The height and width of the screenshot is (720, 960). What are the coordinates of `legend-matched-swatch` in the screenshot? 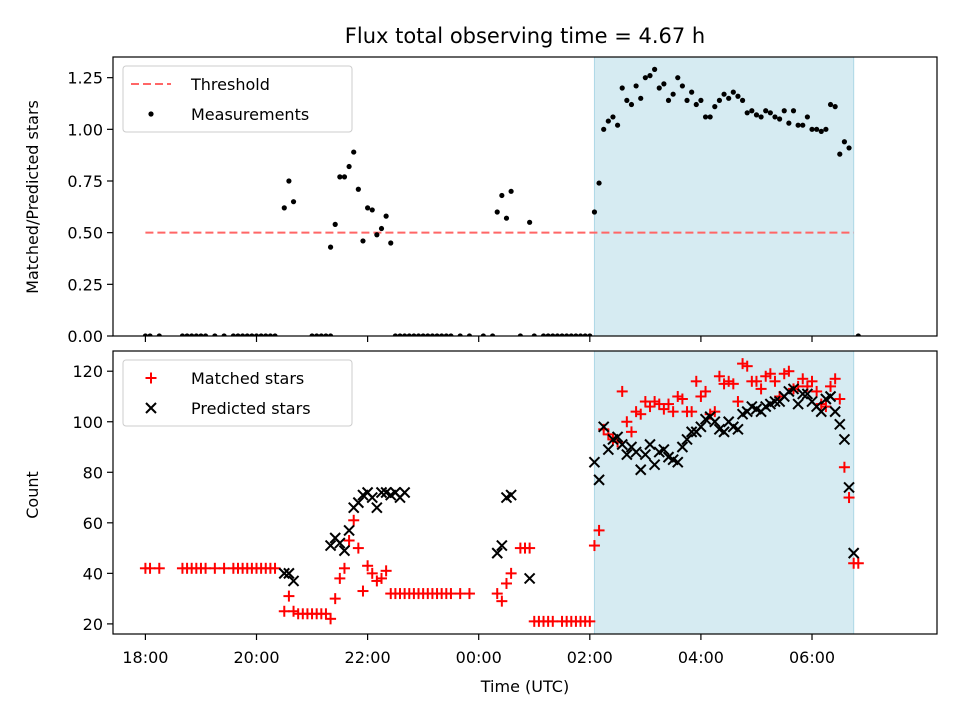 It's located at (151, 378).